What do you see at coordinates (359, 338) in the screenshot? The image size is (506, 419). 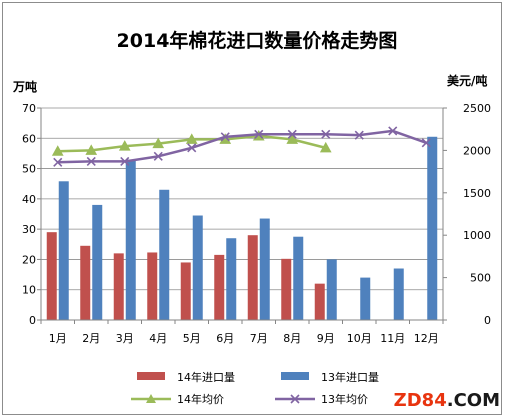 I see `x-axis-category-label: 10月` at bounding box center [359, 338].